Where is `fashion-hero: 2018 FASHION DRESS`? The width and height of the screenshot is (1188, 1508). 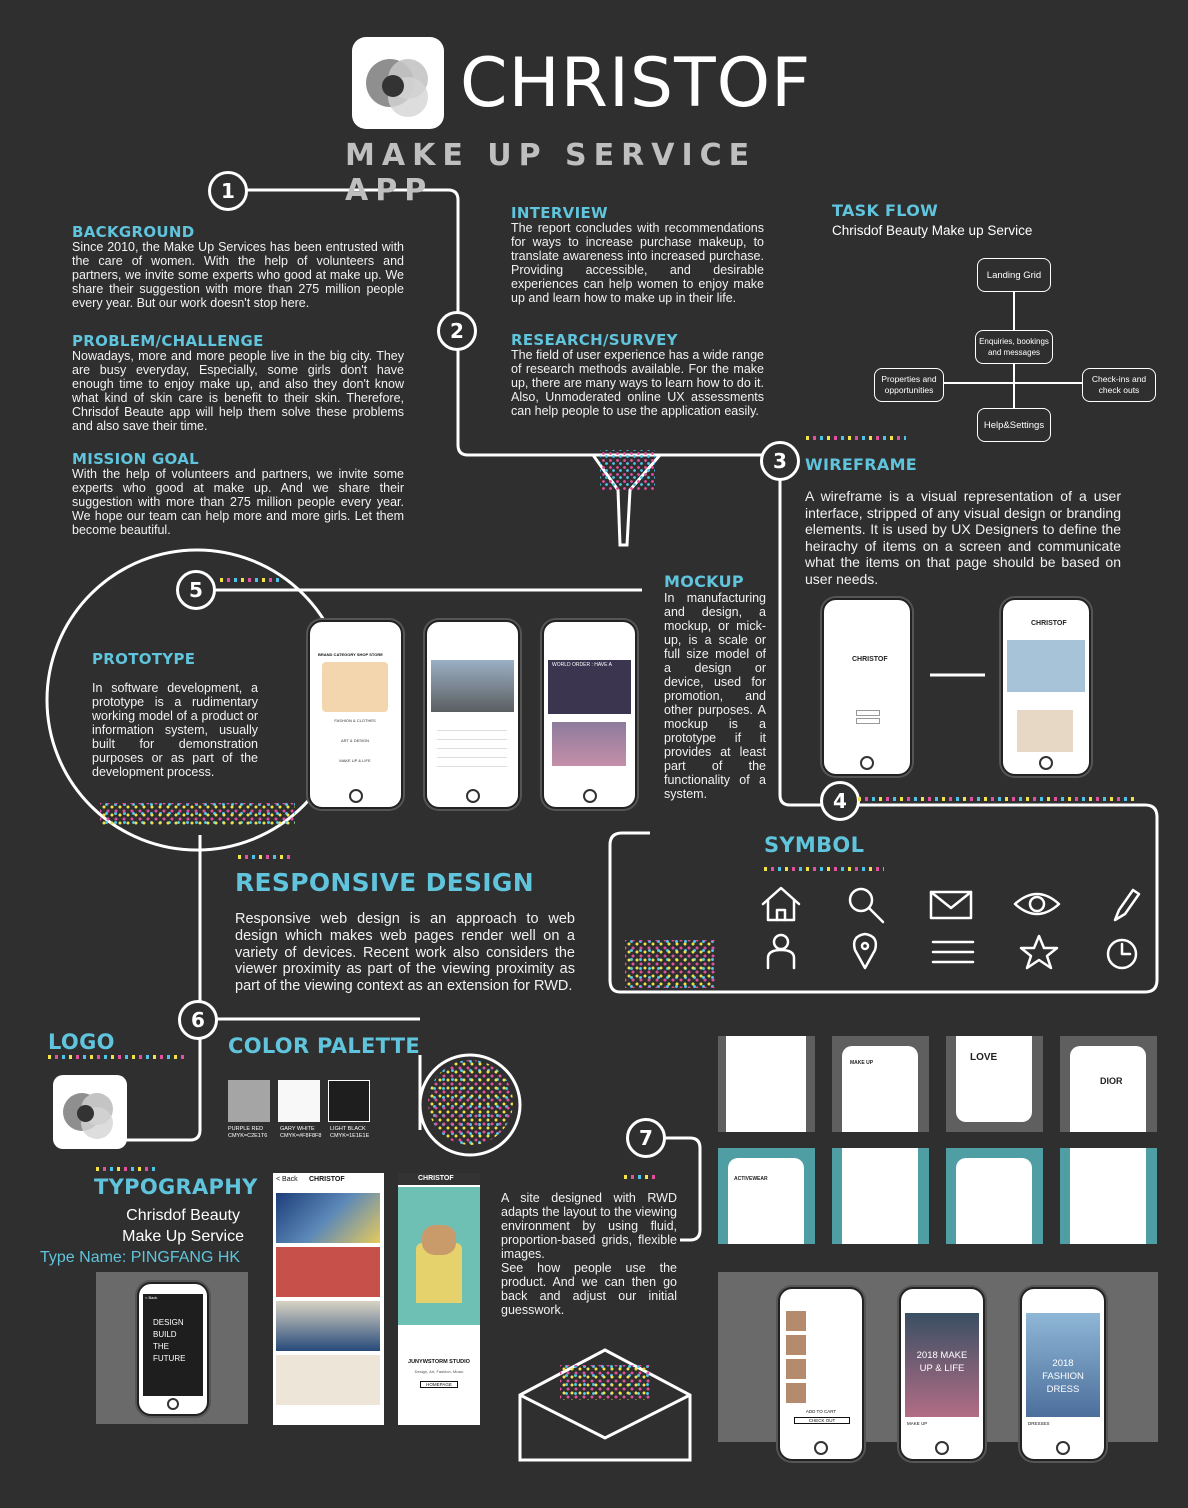
fashion-hero: 2018 FASHION DRESS is located at coordinates (1063, 1376).